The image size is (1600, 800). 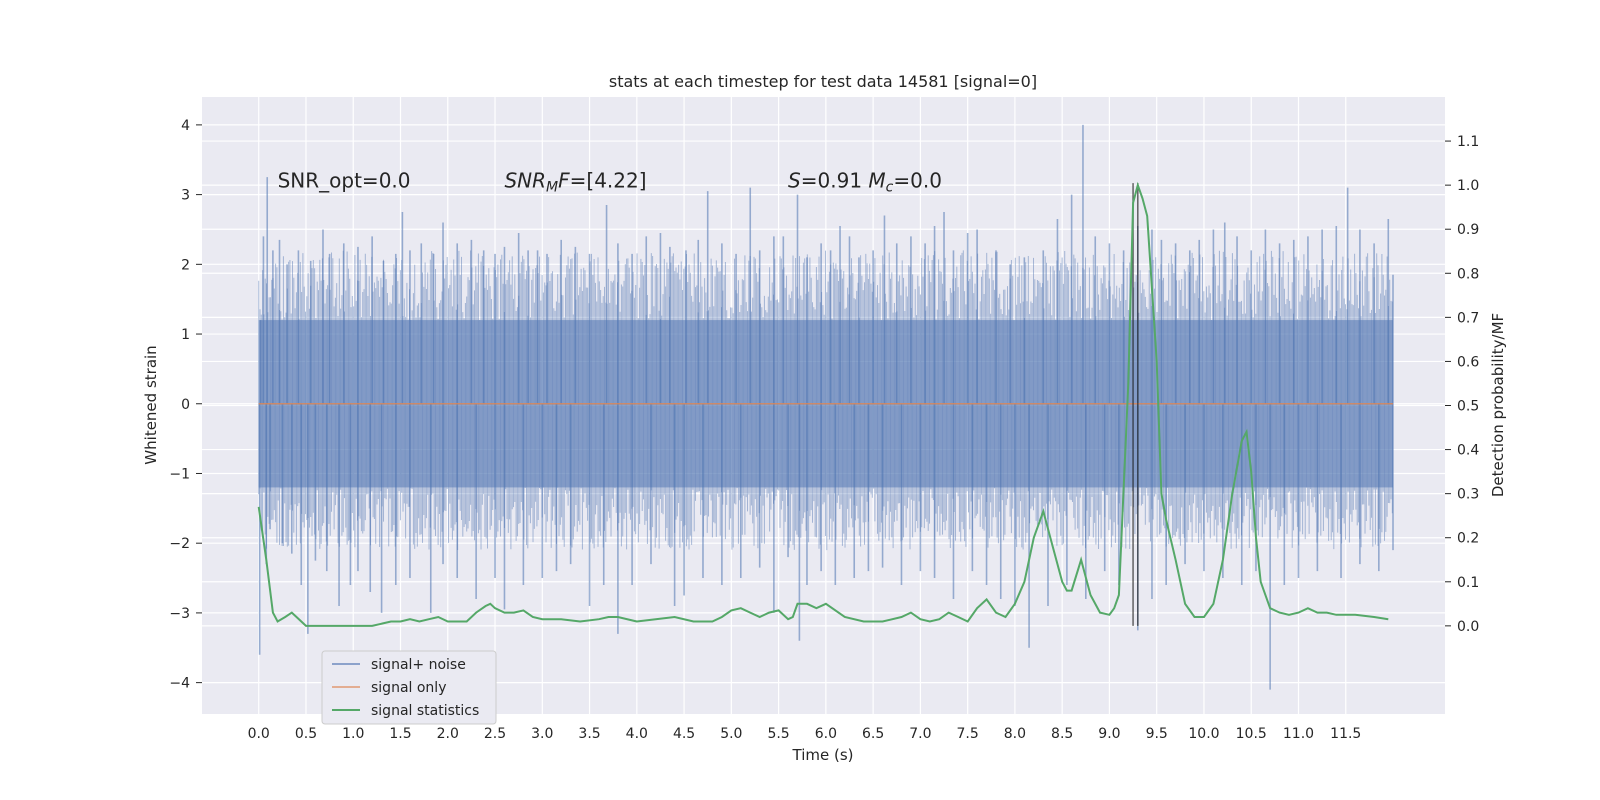 What do you see at coordinates (344, 181) in the screenshot?
I see `annotation-text: SNR_opt=0.0` at bounding box center [344, 181].